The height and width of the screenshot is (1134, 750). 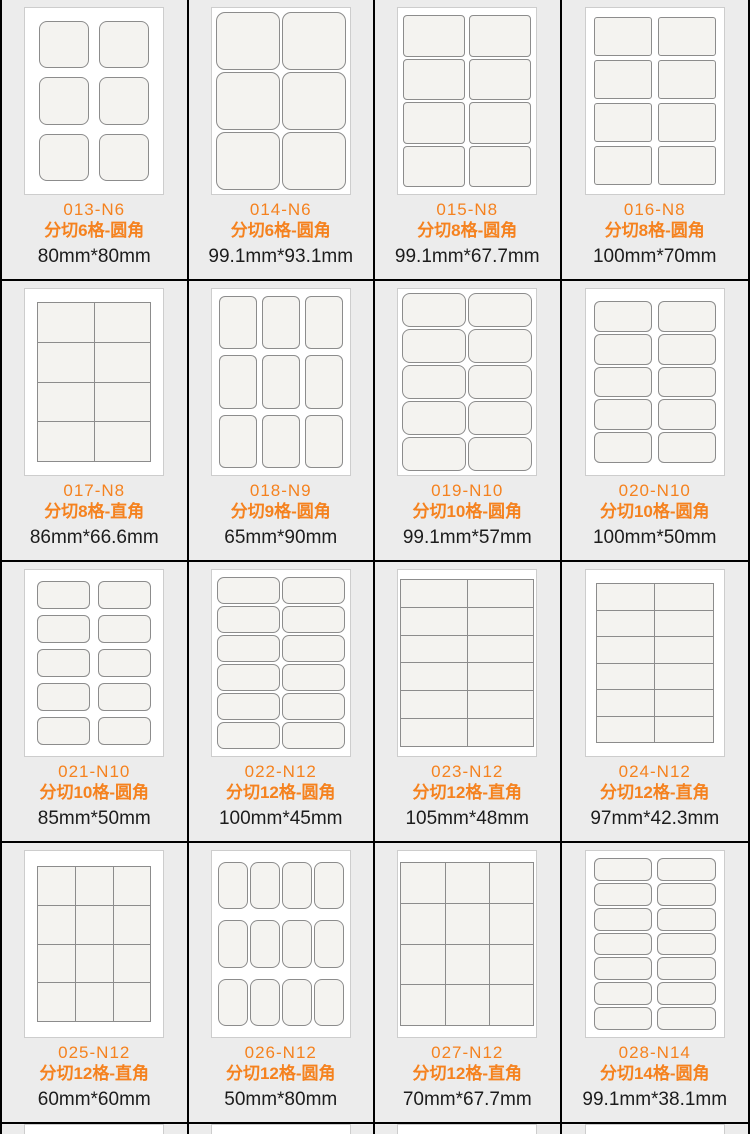 I want to click on product-card: 013-N6 分切6格-圆角 80mm*80mm, so click(x=95, y=139).